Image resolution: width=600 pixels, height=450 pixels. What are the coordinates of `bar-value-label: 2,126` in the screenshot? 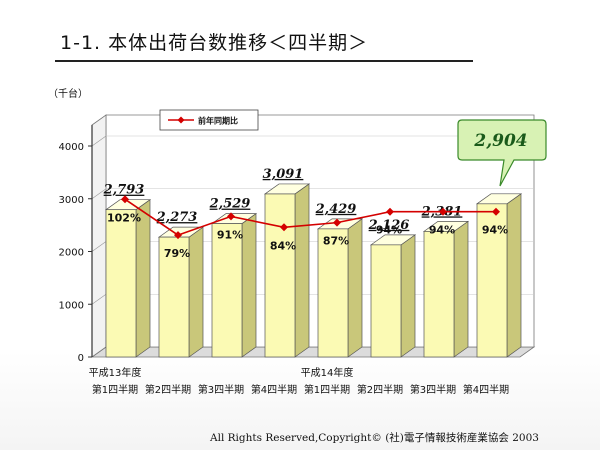 It's located at (389, 225).